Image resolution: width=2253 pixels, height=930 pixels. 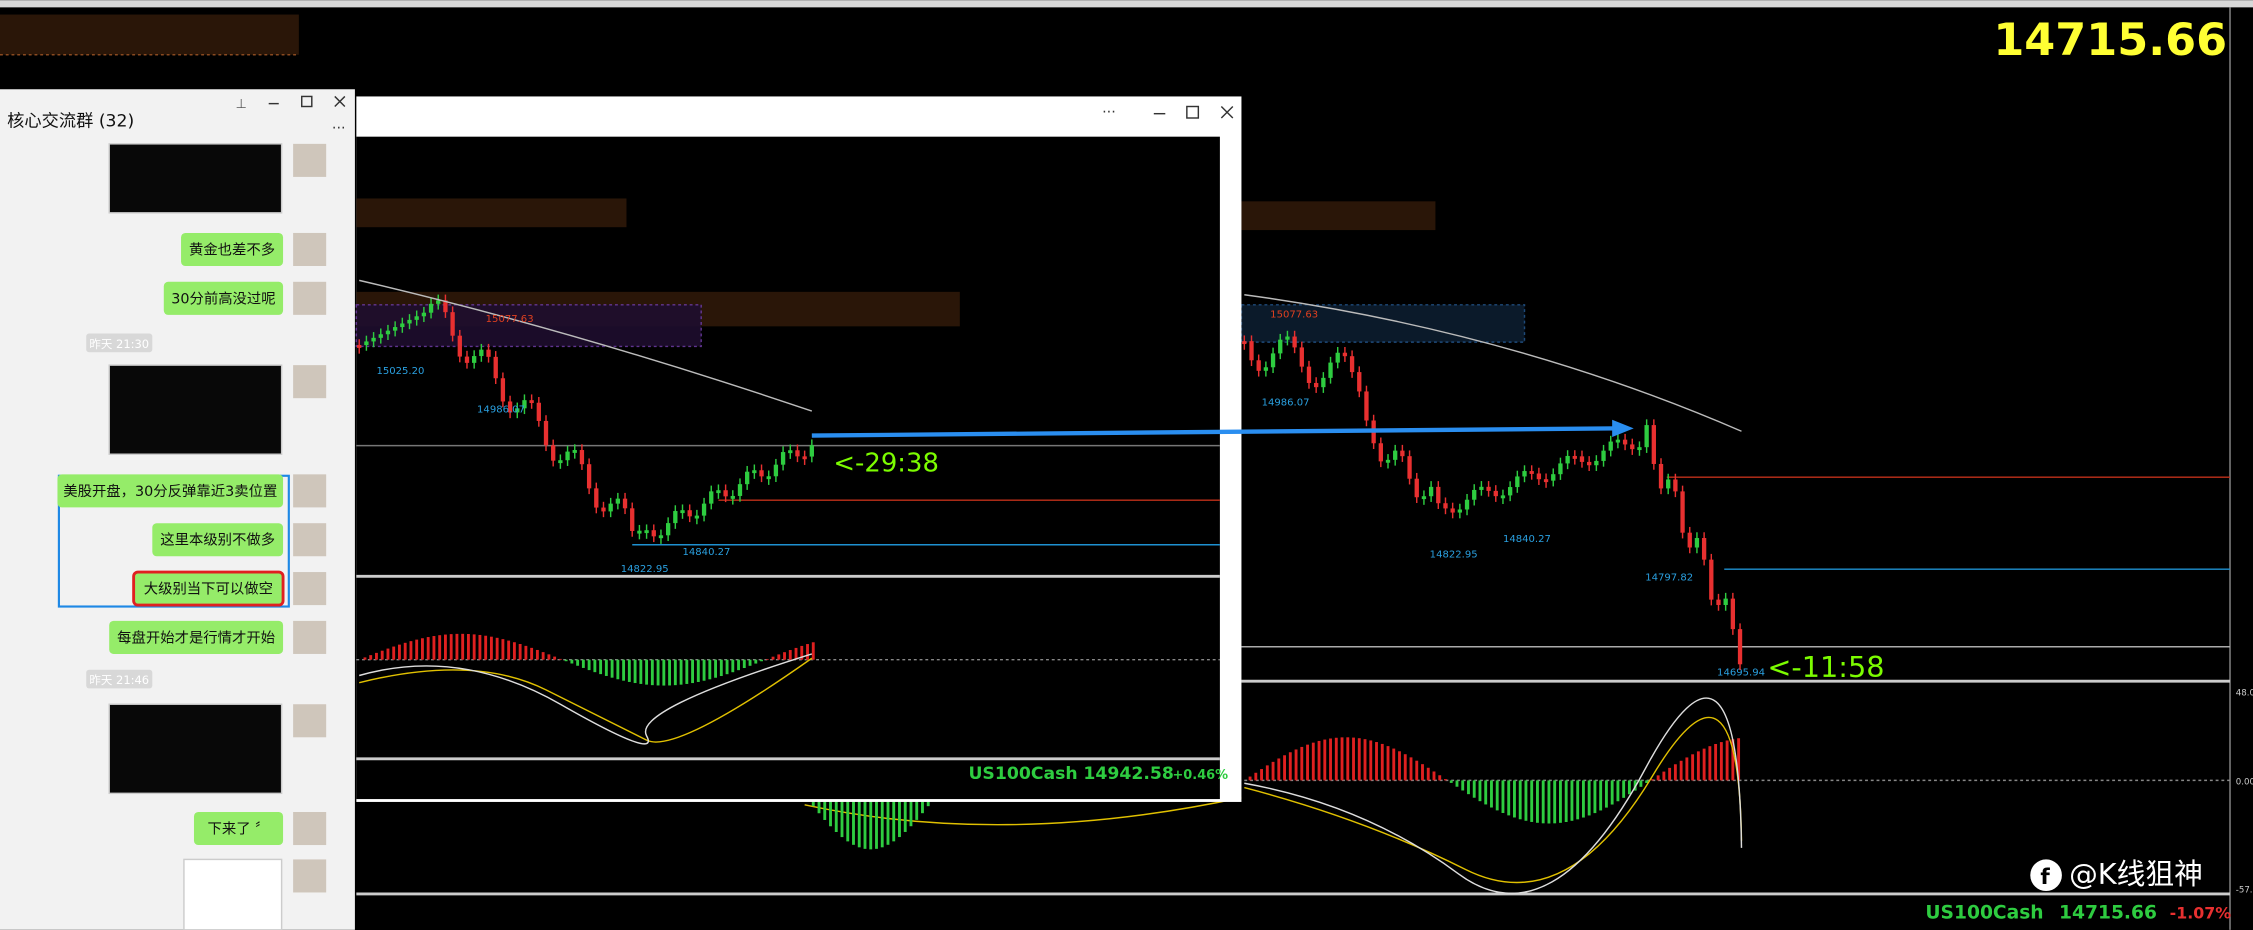 I want to click on message-text: 黄金也差不多, so click(x=232, y=249).